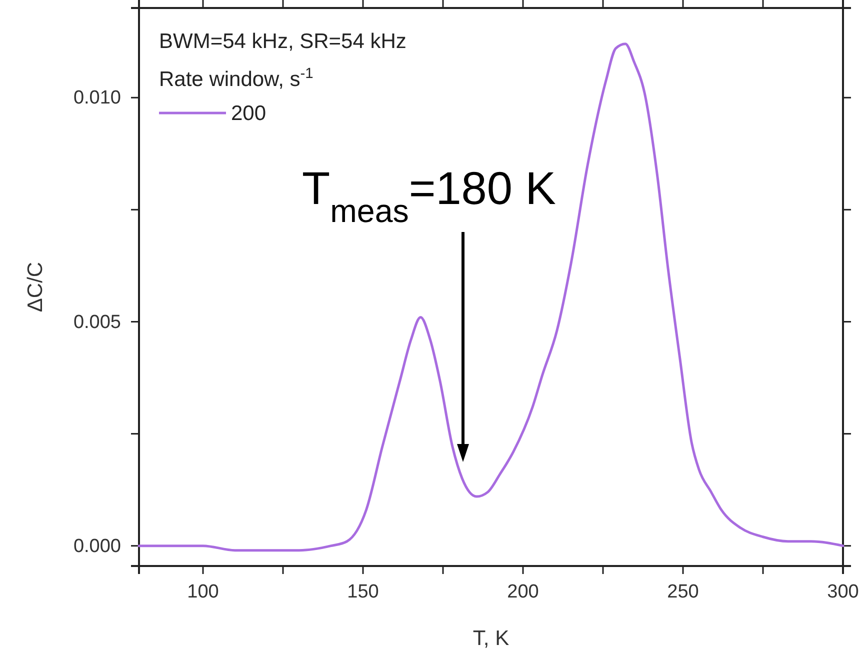  I want to click on y-tick-label: 0.010, so click(97, 98).